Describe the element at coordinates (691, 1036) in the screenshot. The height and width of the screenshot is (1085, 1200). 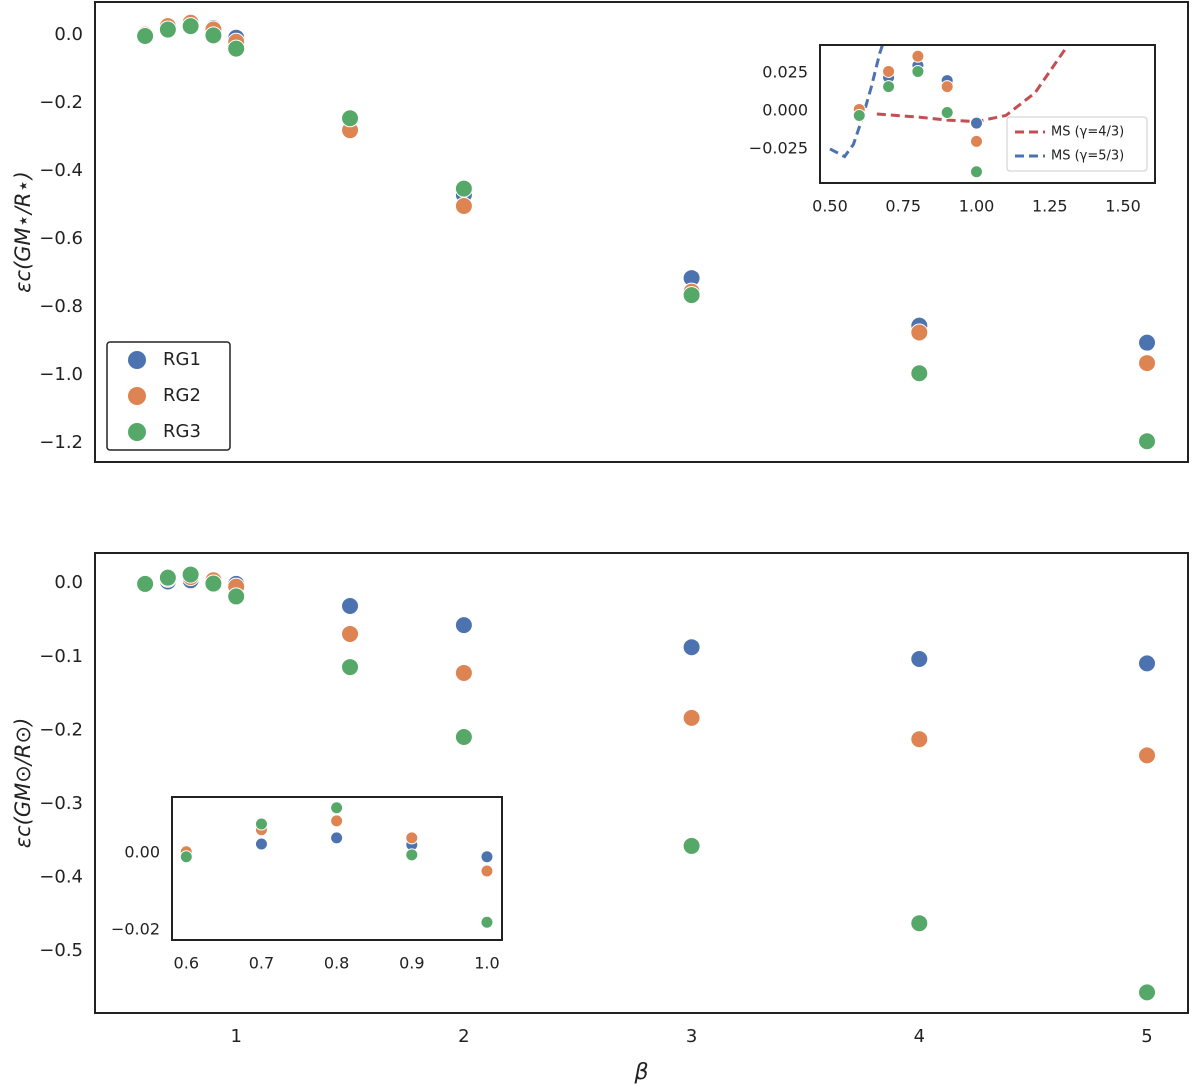
I see `x-tick-label: 3` at that location.